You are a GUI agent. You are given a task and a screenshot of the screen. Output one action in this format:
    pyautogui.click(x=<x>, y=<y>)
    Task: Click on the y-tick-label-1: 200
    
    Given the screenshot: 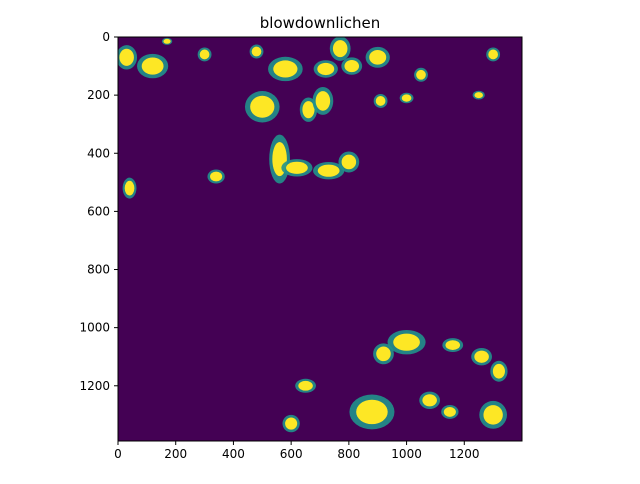 What is the action you would take?
    pyautogui.click(x=98, y=95)
    